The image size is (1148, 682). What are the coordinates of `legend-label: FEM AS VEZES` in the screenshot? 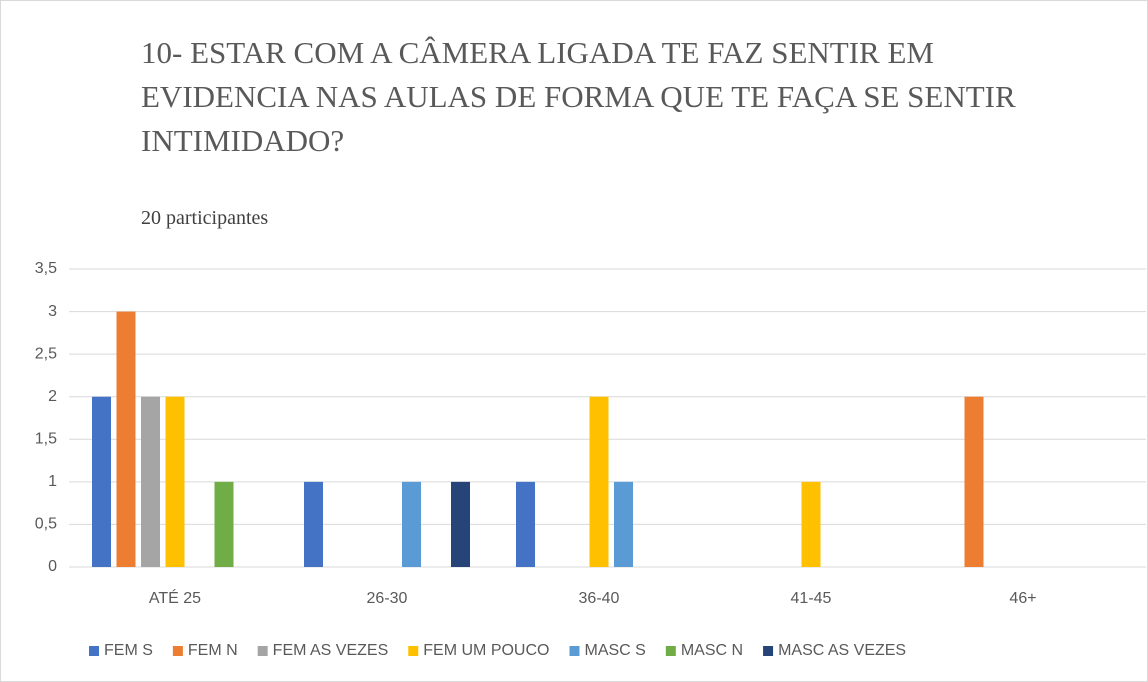 It's located at (331, 650).